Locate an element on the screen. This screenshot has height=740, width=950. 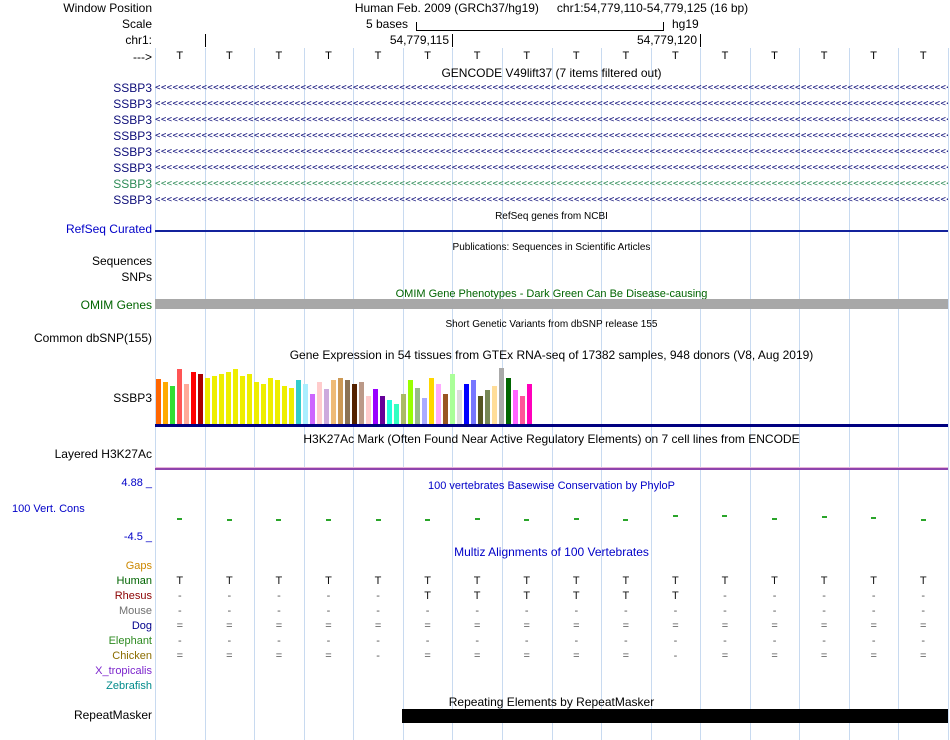
omim-genes-item is located at coordinates (551, 304).